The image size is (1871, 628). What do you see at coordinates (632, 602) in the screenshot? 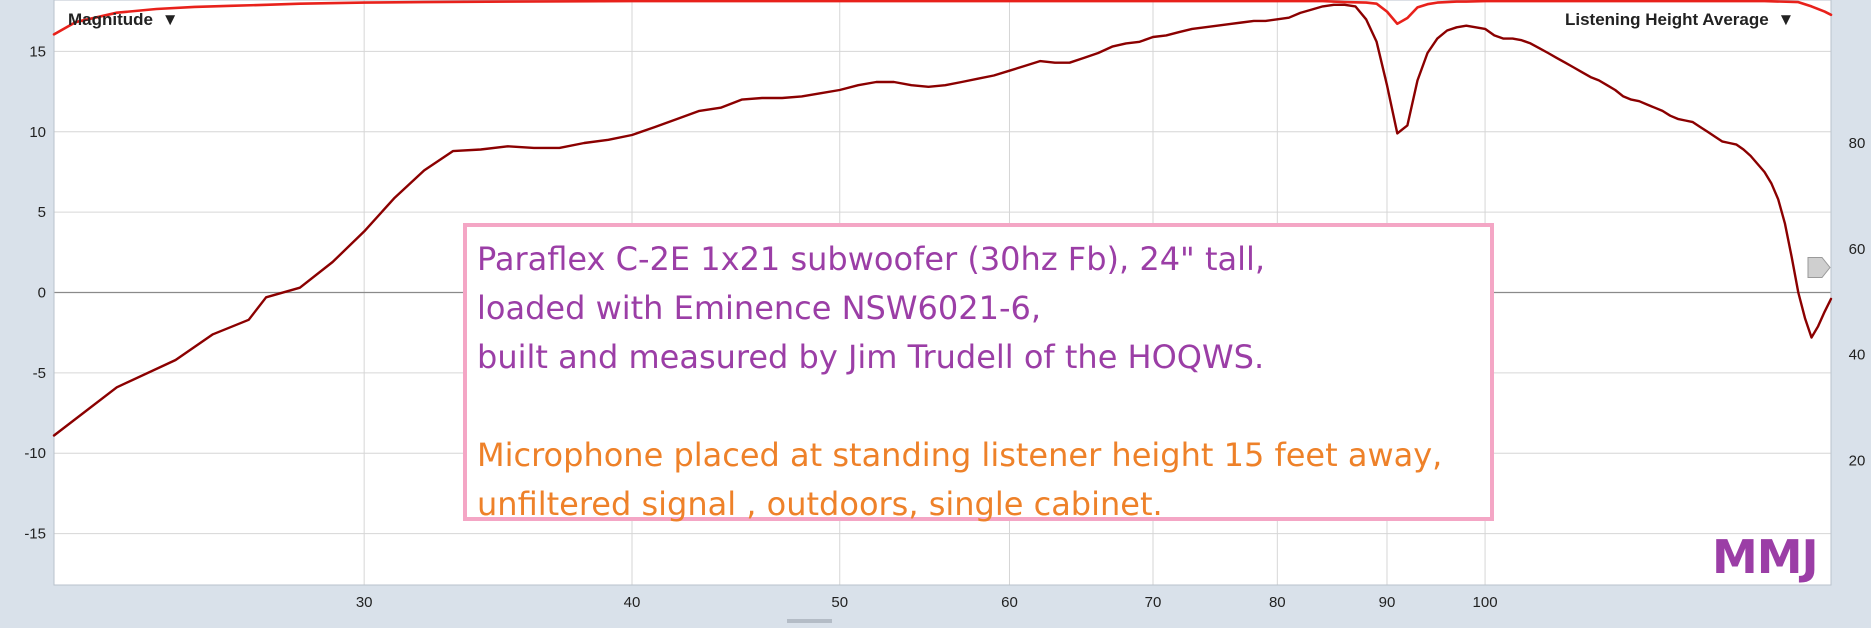
I see `x-tick-label: 40` at bounding box center [632, 602].